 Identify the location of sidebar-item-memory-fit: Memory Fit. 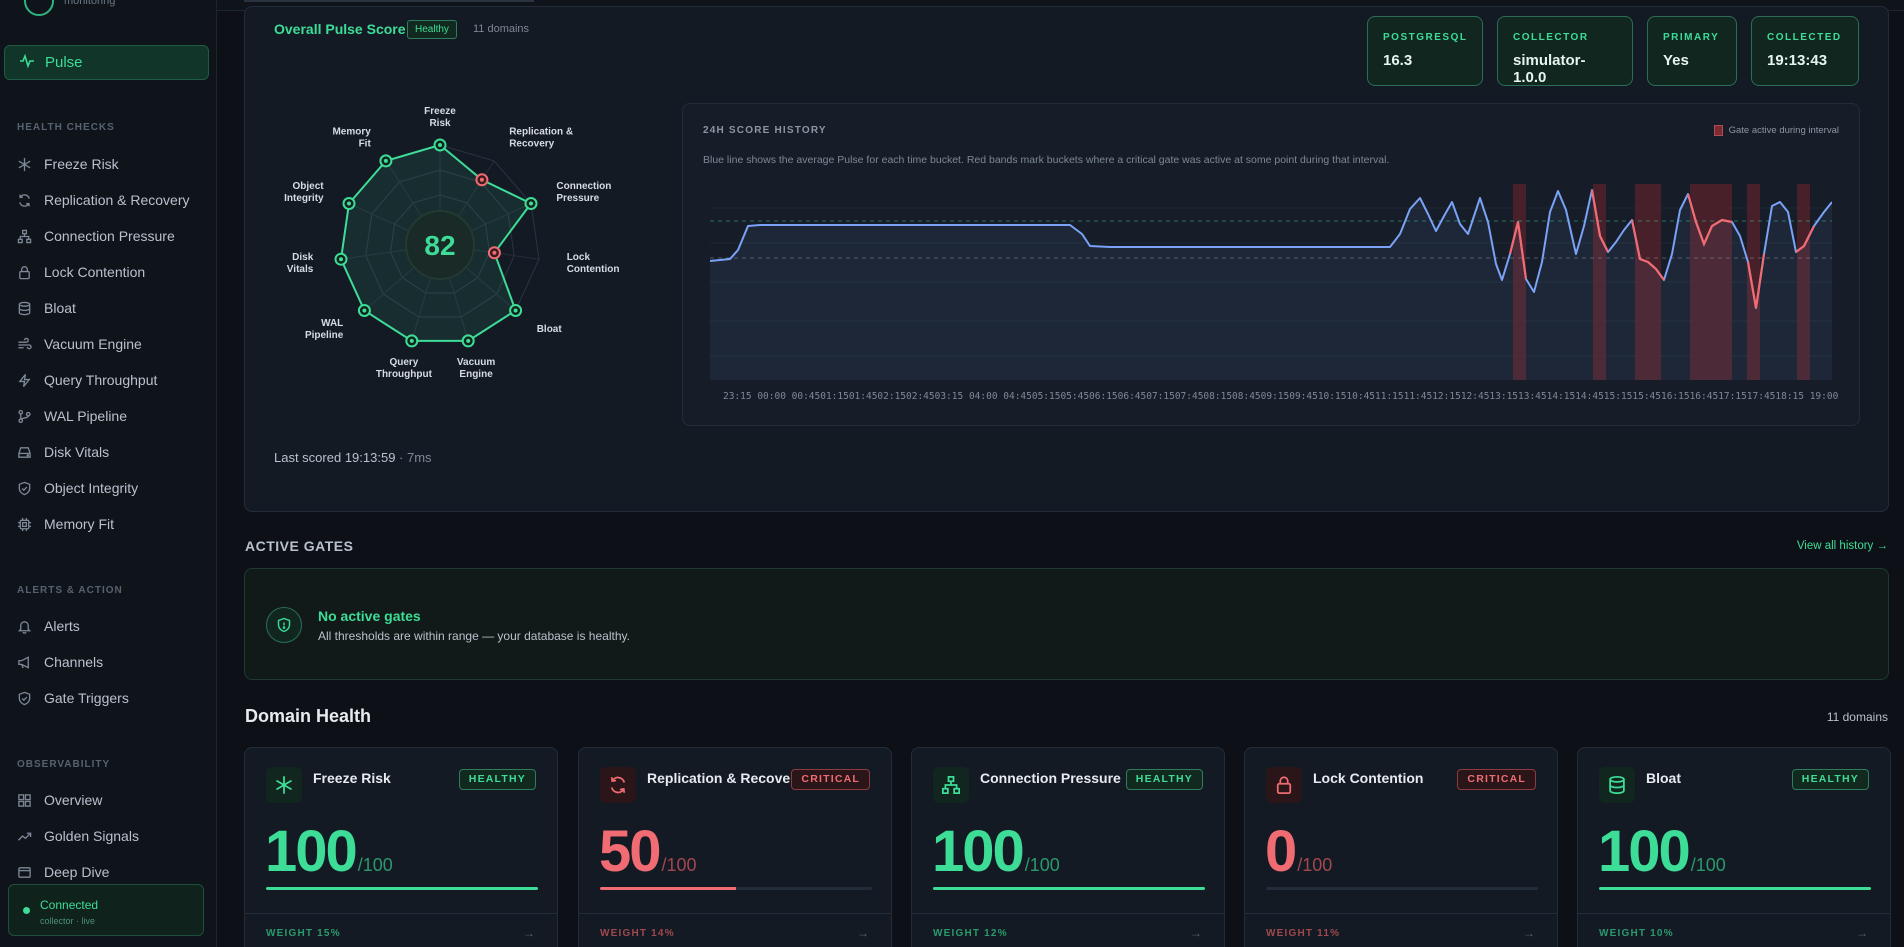
(65, 524).